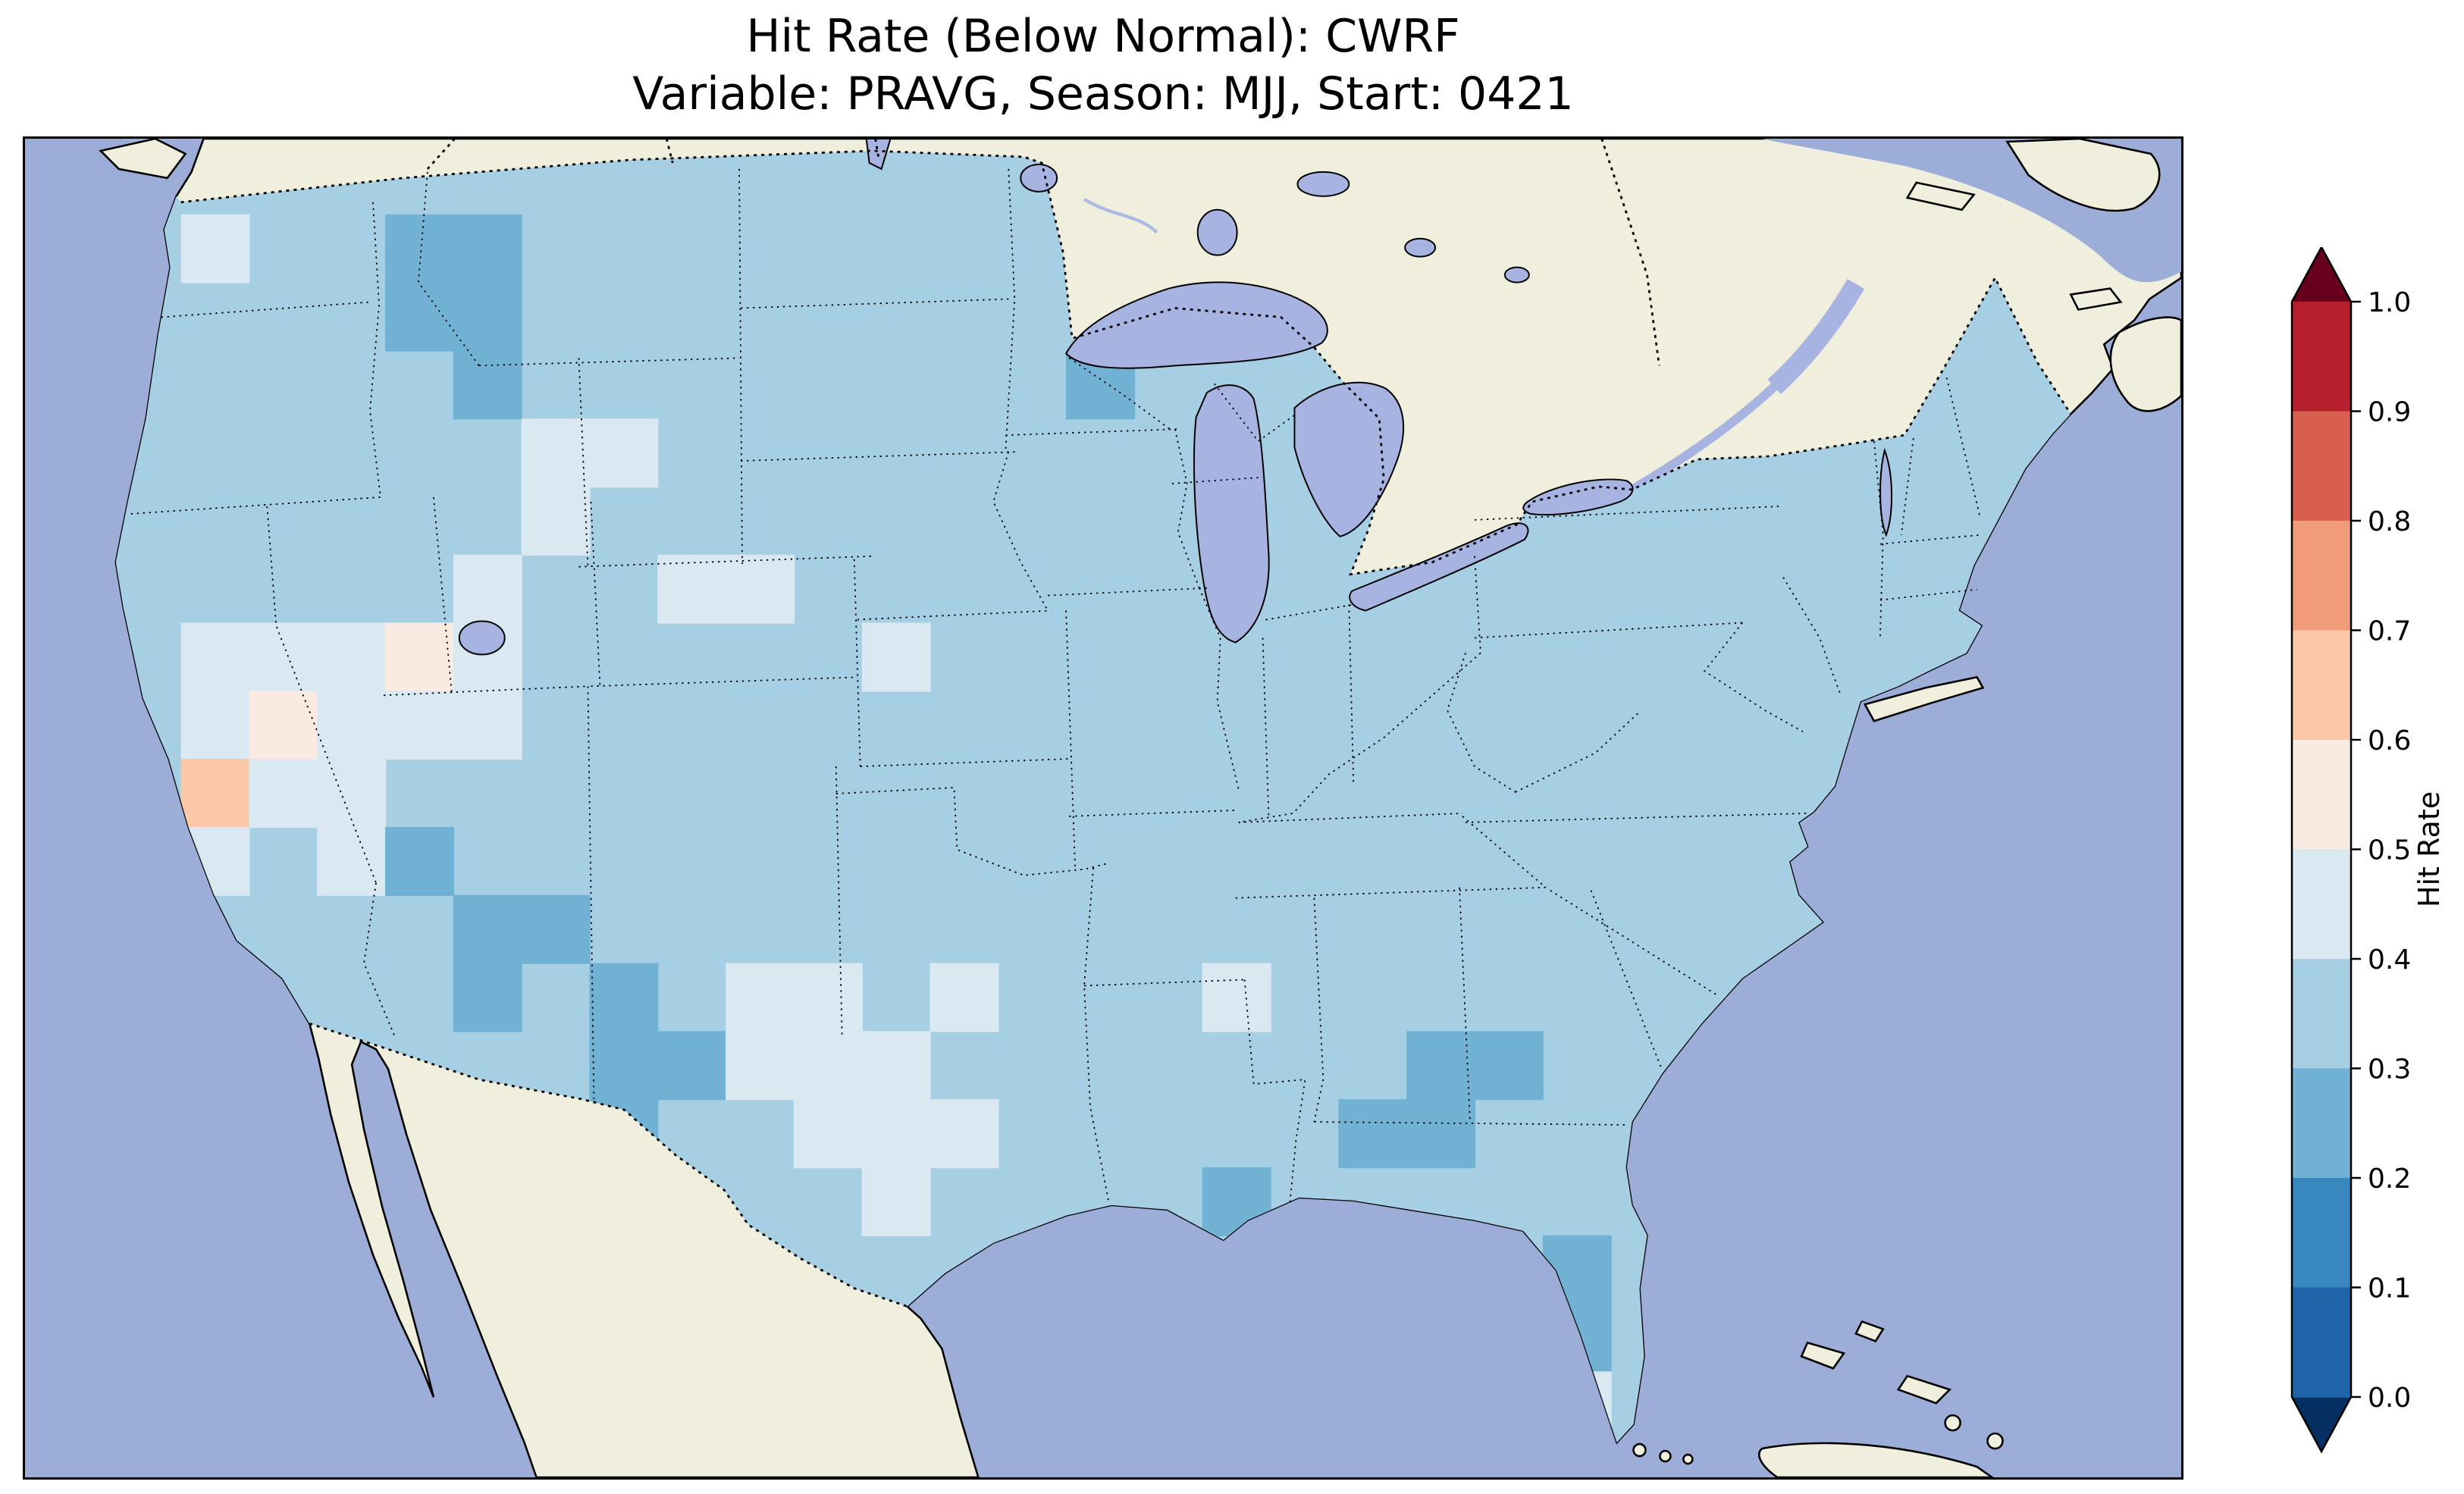 The height and width of the screenshot is (1494, 2464). I want to click on colorbar-tick-label: 0.3, so click(2390, 1069).